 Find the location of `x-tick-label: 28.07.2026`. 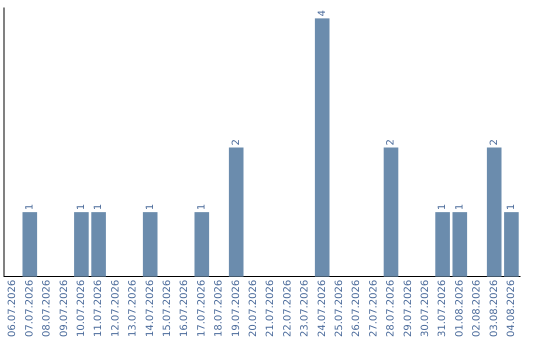

x-tick-label: 28.07.2026 is located at coordinates (391, 309).